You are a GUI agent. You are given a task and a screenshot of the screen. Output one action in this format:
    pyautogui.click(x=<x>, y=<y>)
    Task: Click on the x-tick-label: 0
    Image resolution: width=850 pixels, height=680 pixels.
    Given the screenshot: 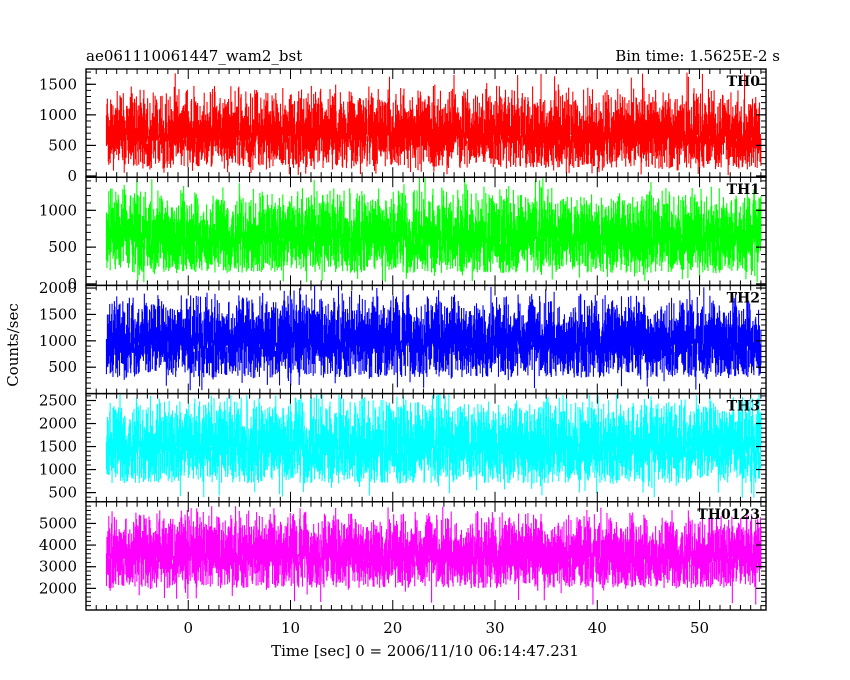 What is the action you would take?
    pyautogui.click(x=188, y=628)
    